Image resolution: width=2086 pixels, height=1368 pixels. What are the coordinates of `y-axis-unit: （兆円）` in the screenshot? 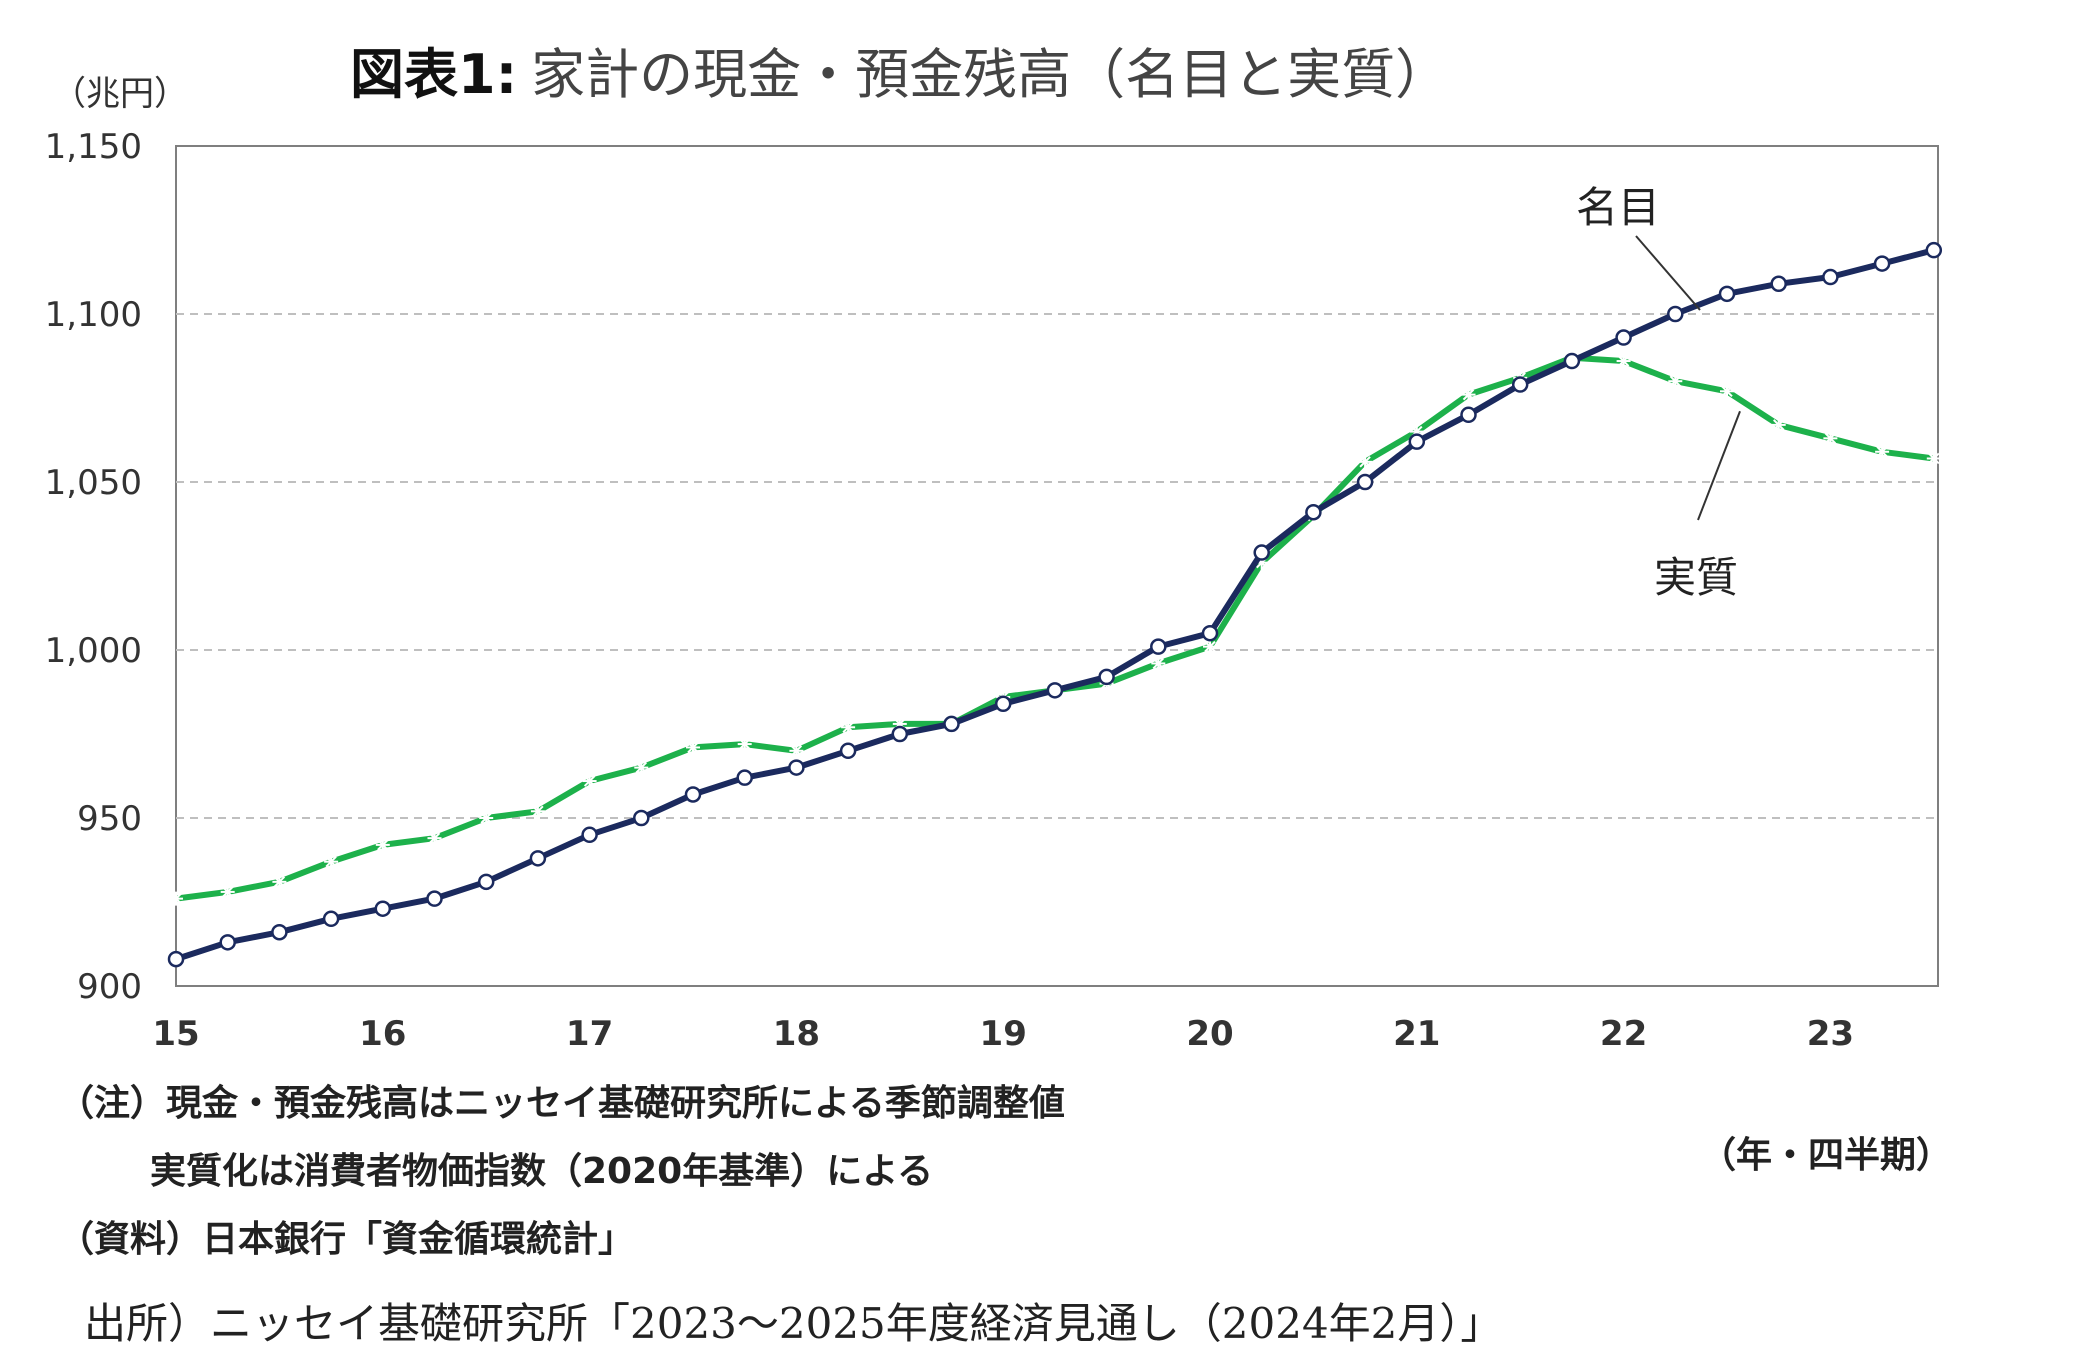 It's located at (120, 94).